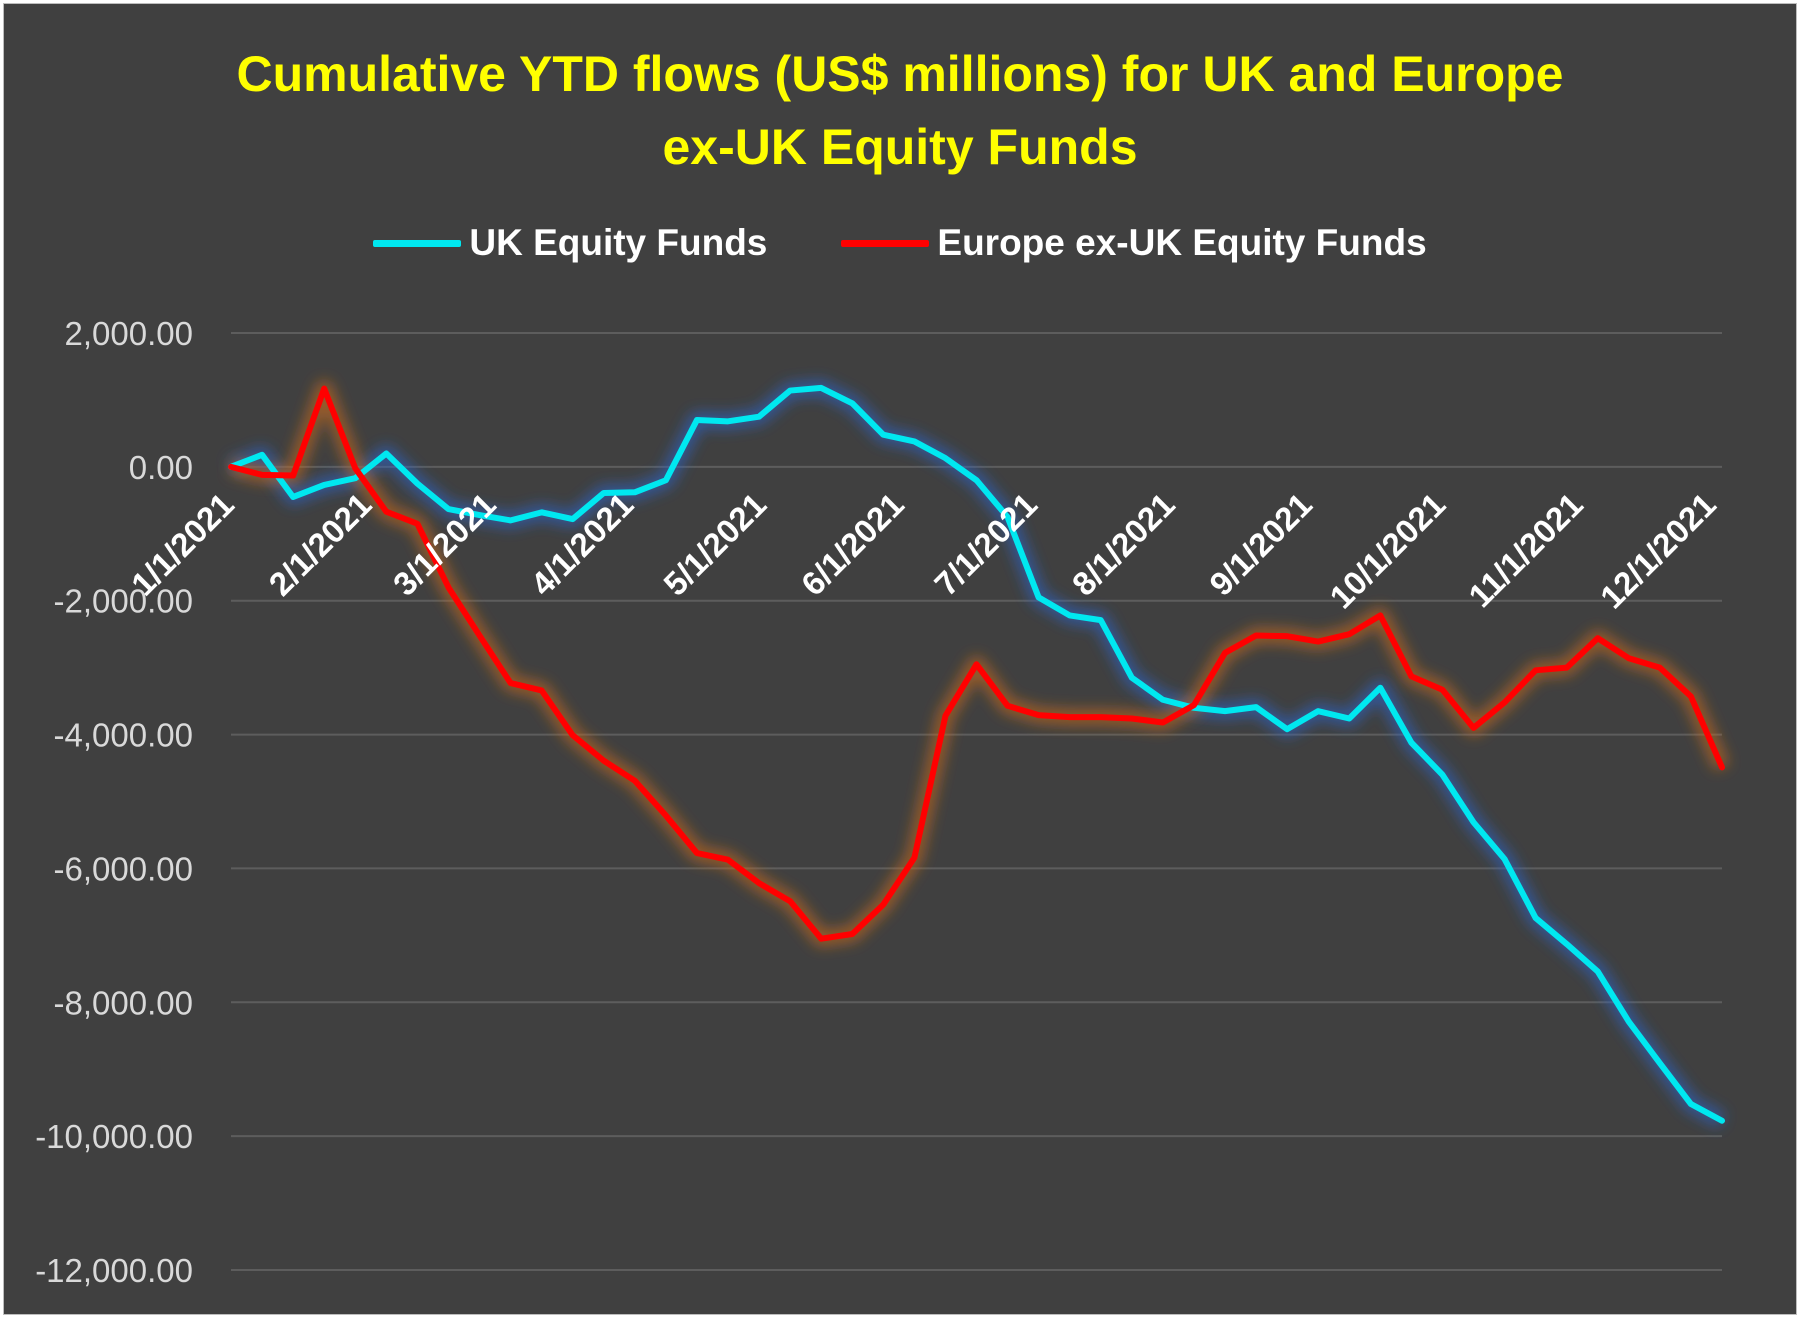 Image resolution: width=1800 pixels, height=1318 pixels. I want to click on y-tick-label: -2,000.00, so click(123, 601).